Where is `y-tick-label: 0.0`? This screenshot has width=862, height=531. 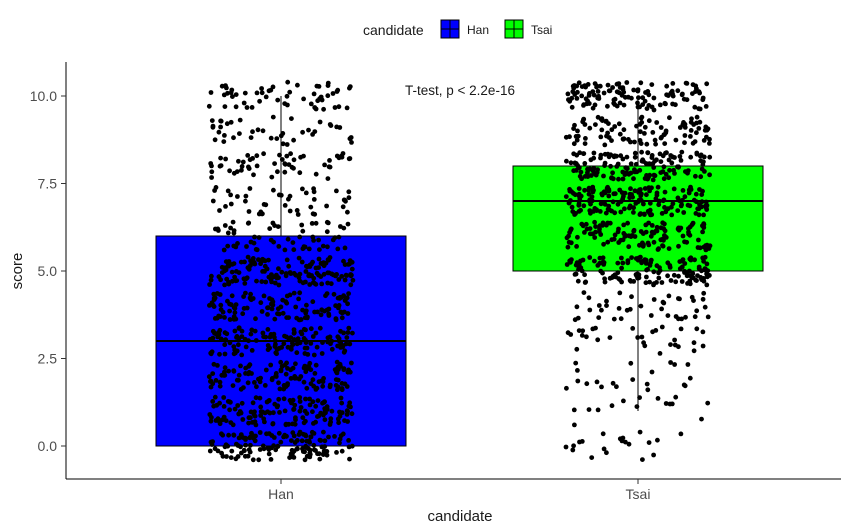
y-tick-label: 0.0 is located at coordinates (48, 446).